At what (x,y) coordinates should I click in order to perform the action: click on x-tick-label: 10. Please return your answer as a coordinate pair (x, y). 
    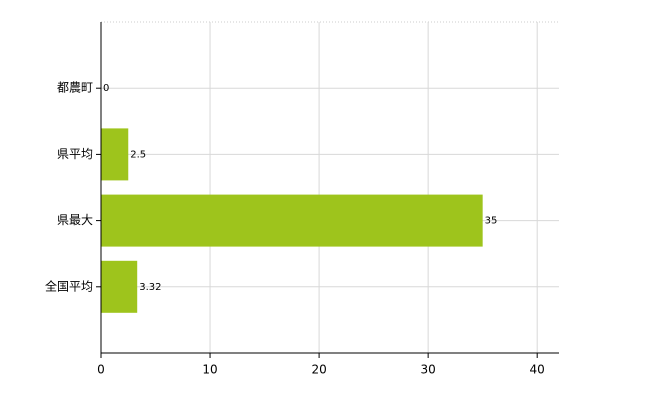
    Looking at the image, I should click on (209, 370).